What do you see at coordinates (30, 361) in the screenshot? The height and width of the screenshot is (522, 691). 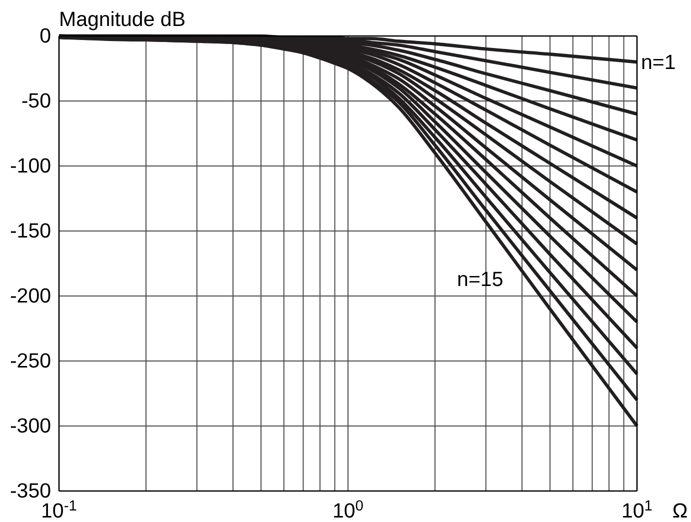 I see `y-tick-label: -250` at bounding box center [30, 361].